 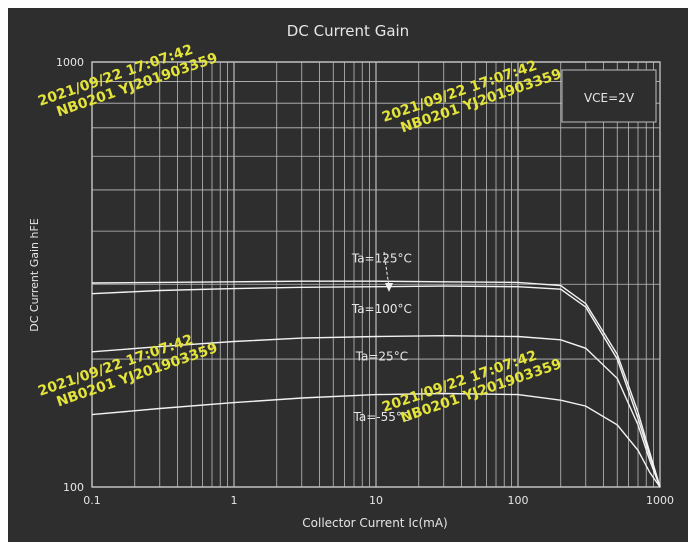 I want to click on series-annotation: Ta=25°C, so click(x=381, y=356).